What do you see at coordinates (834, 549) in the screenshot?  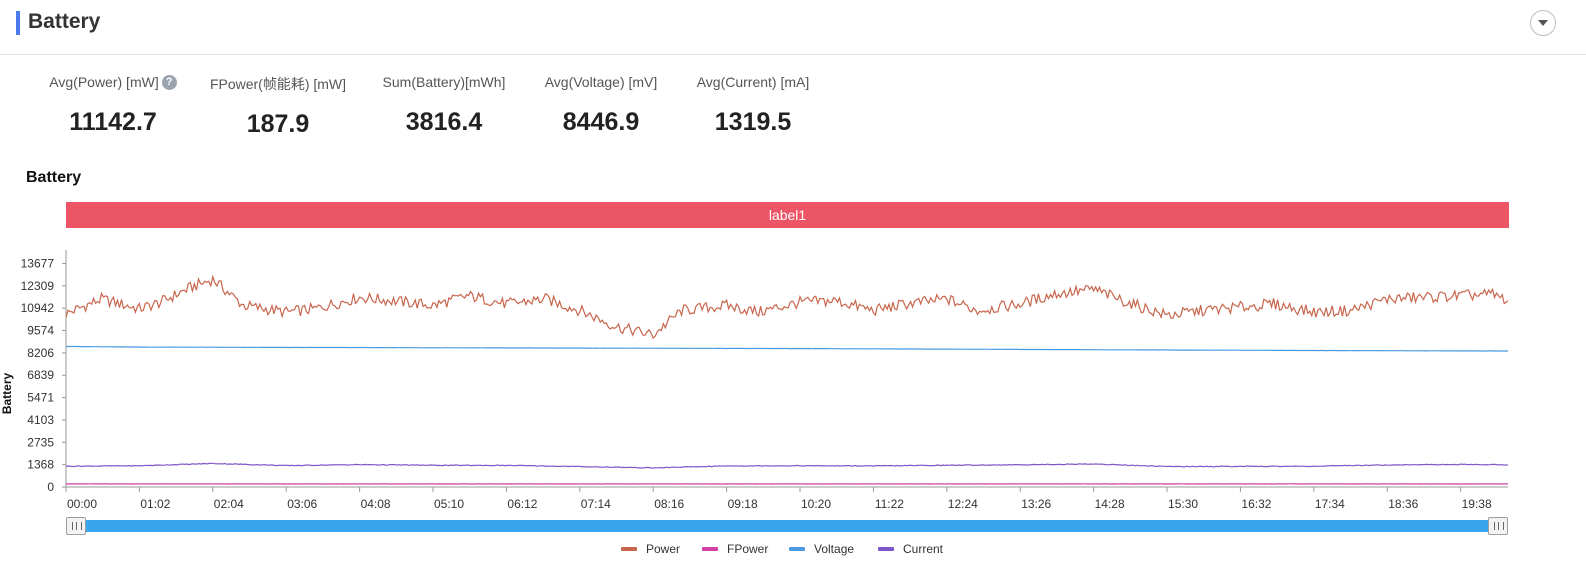 I see `legend-label: Voltage` at bounding box center [834, 549].